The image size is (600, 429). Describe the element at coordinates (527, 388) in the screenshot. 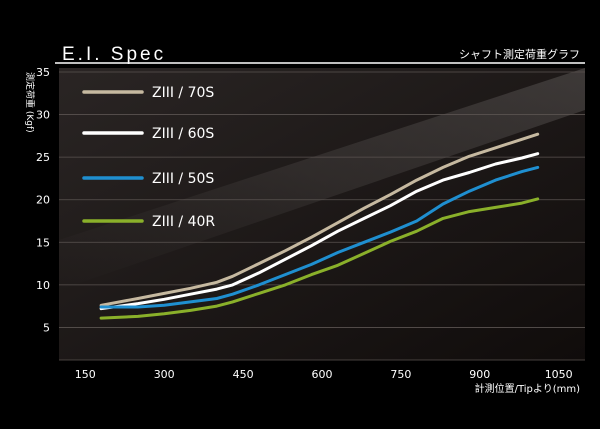

I see `x-axis-label: 計測位置/Tipより(mm)` at that location.